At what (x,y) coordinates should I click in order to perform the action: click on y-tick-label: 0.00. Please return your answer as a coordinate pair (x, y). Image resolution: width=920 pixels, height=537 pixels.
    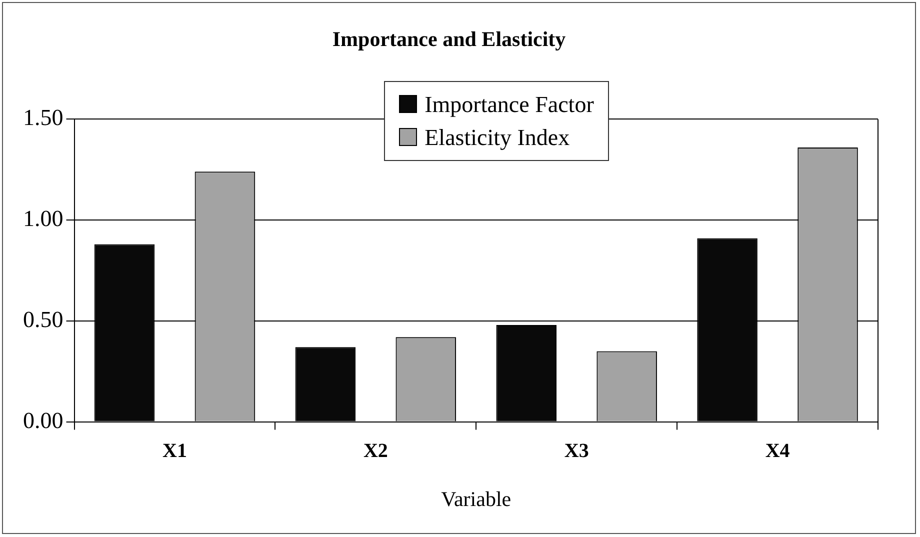
    Looking at the image, I should click on (43, 420).